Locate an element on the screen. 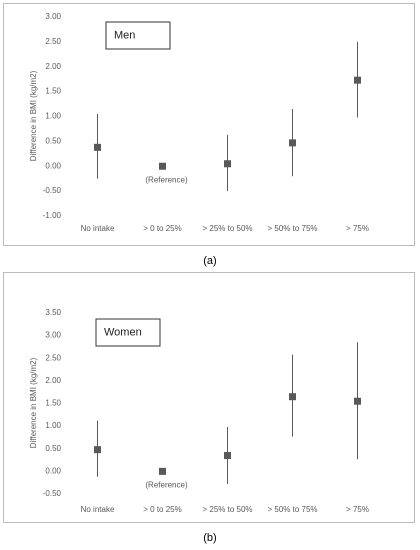  y-tick-label: -1.00 is located at coordinates (52, 215).